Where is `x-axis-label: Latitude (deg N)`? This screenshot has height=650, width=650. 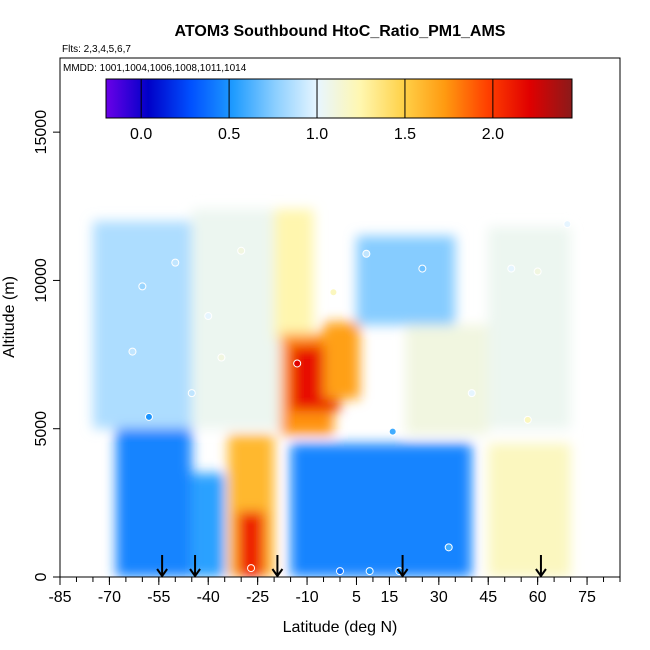 x-axis-label: Latitude (deg N) is located at coordinates (340, 627).